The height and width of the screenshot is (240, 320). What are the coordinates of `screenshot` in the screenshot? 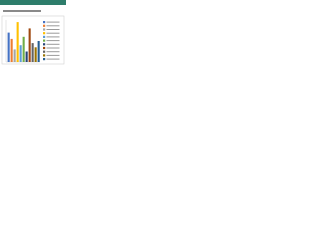 It's located at (33, 32).